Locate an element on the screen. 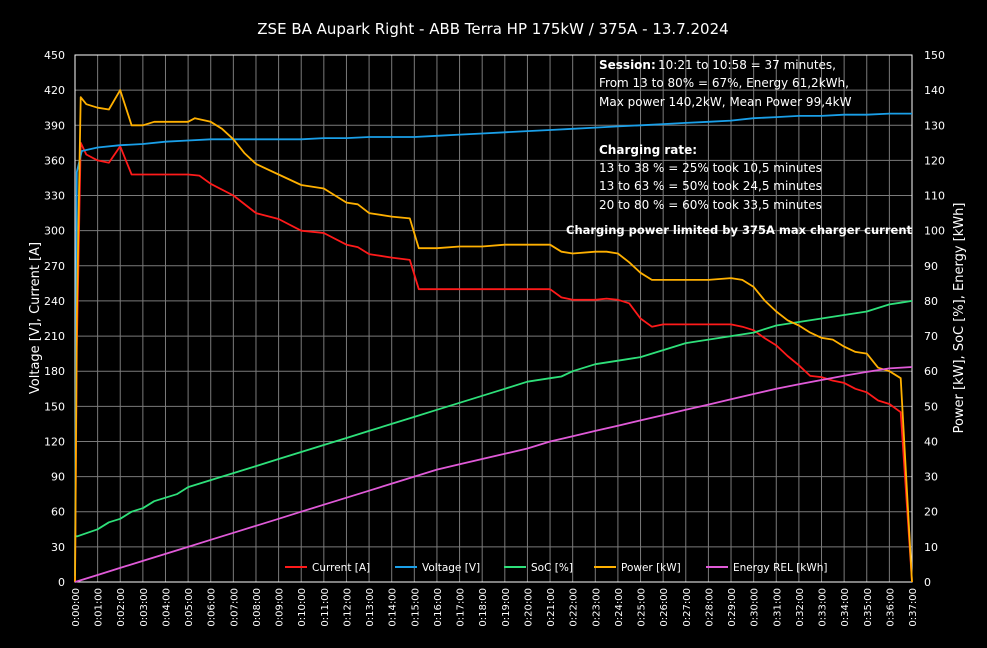 The width and height of the screenshot is (987, 648). y-right-tick-label: 40 is located at coordinates (931, 441).